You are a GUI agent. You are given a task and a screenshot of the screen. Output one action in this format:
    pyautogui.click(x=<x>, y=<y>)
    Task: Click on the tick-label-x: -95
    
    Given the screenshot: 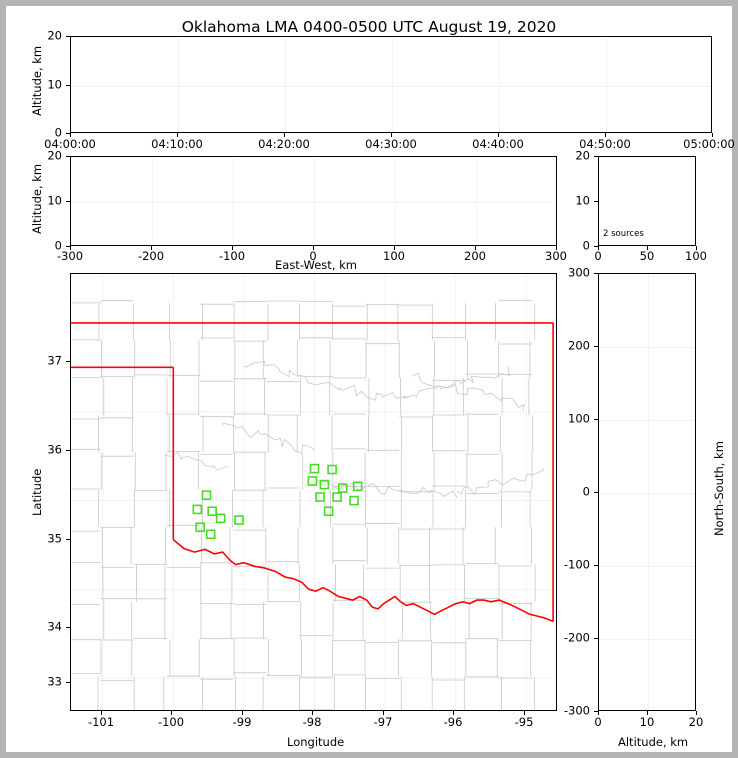 What is the action you would take?
    pyautogui.click(x=524, y=722)
    